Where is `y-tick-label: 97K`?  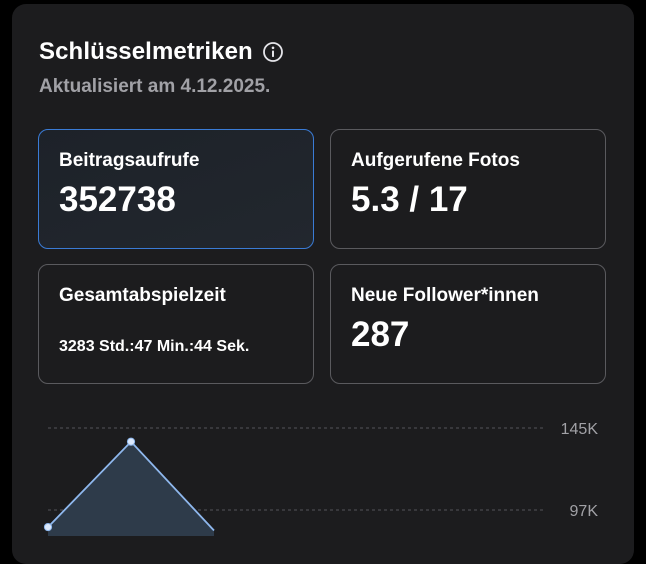
y-tick-label: 97K is located at coordinates (584, 511).